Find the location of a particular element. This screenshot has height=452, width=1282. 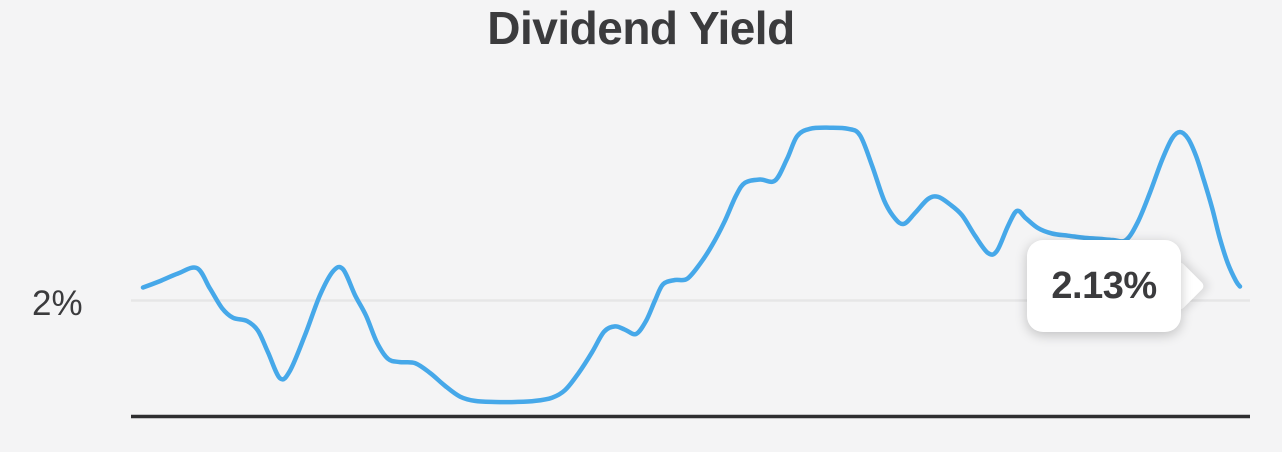

chart-title: Dividend Yield is located at coordinates (641, 28).